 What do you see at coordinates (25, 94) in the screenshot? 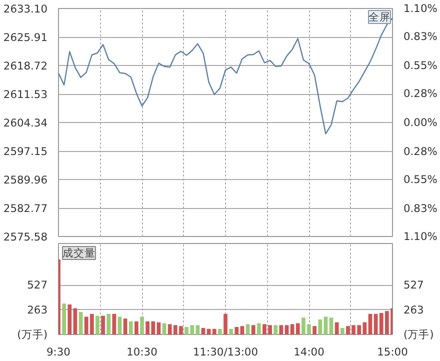
I see `y-tick-label: 2611.53` at bounding box center [25, 94].